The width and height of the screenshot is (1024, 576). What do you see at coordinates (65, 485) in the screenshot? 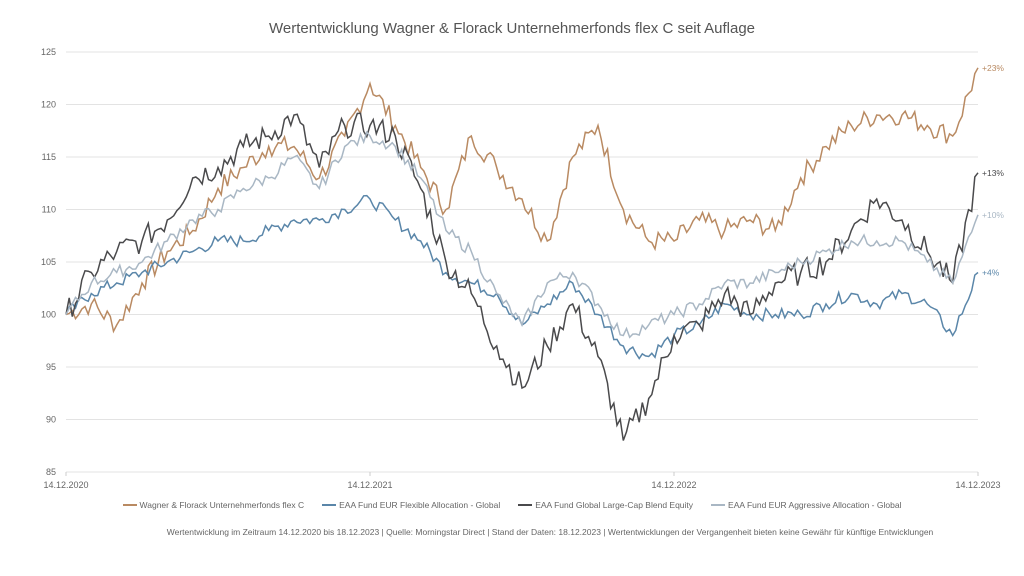
I see `x-tick-label: 14.12.2020` at bounding box center [65, 485].